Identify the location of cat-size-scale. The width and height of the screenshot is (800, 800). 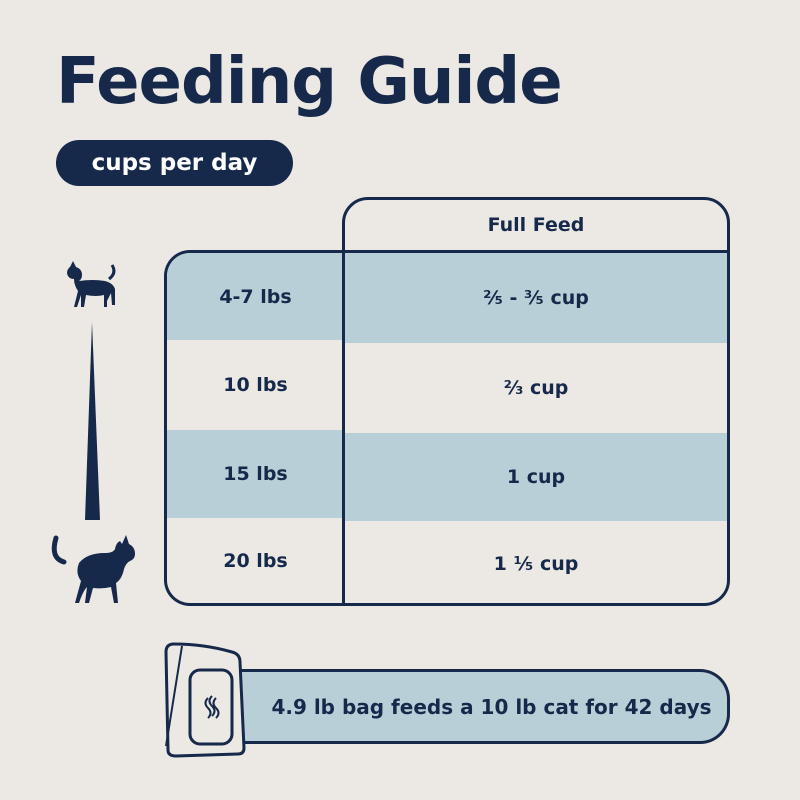
(93, 432).